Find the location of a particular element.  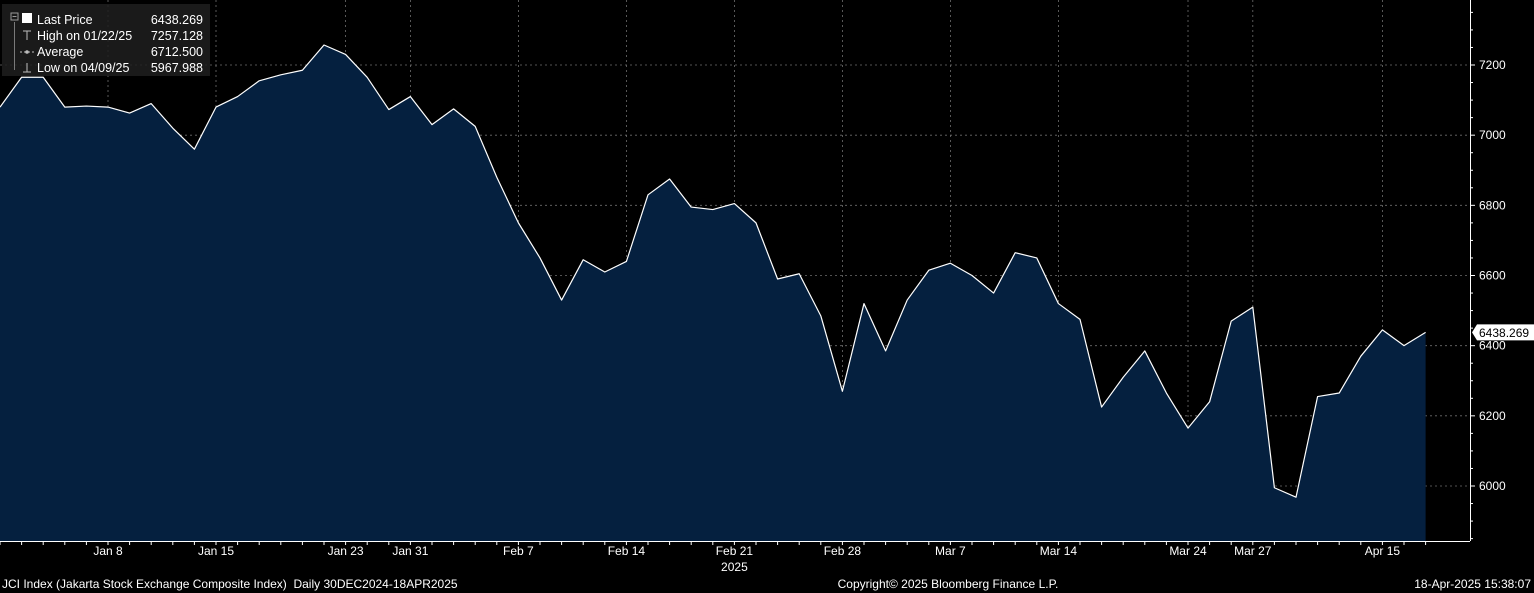

legend-value-high: 7257.128 is located at coordinates (177, 36).